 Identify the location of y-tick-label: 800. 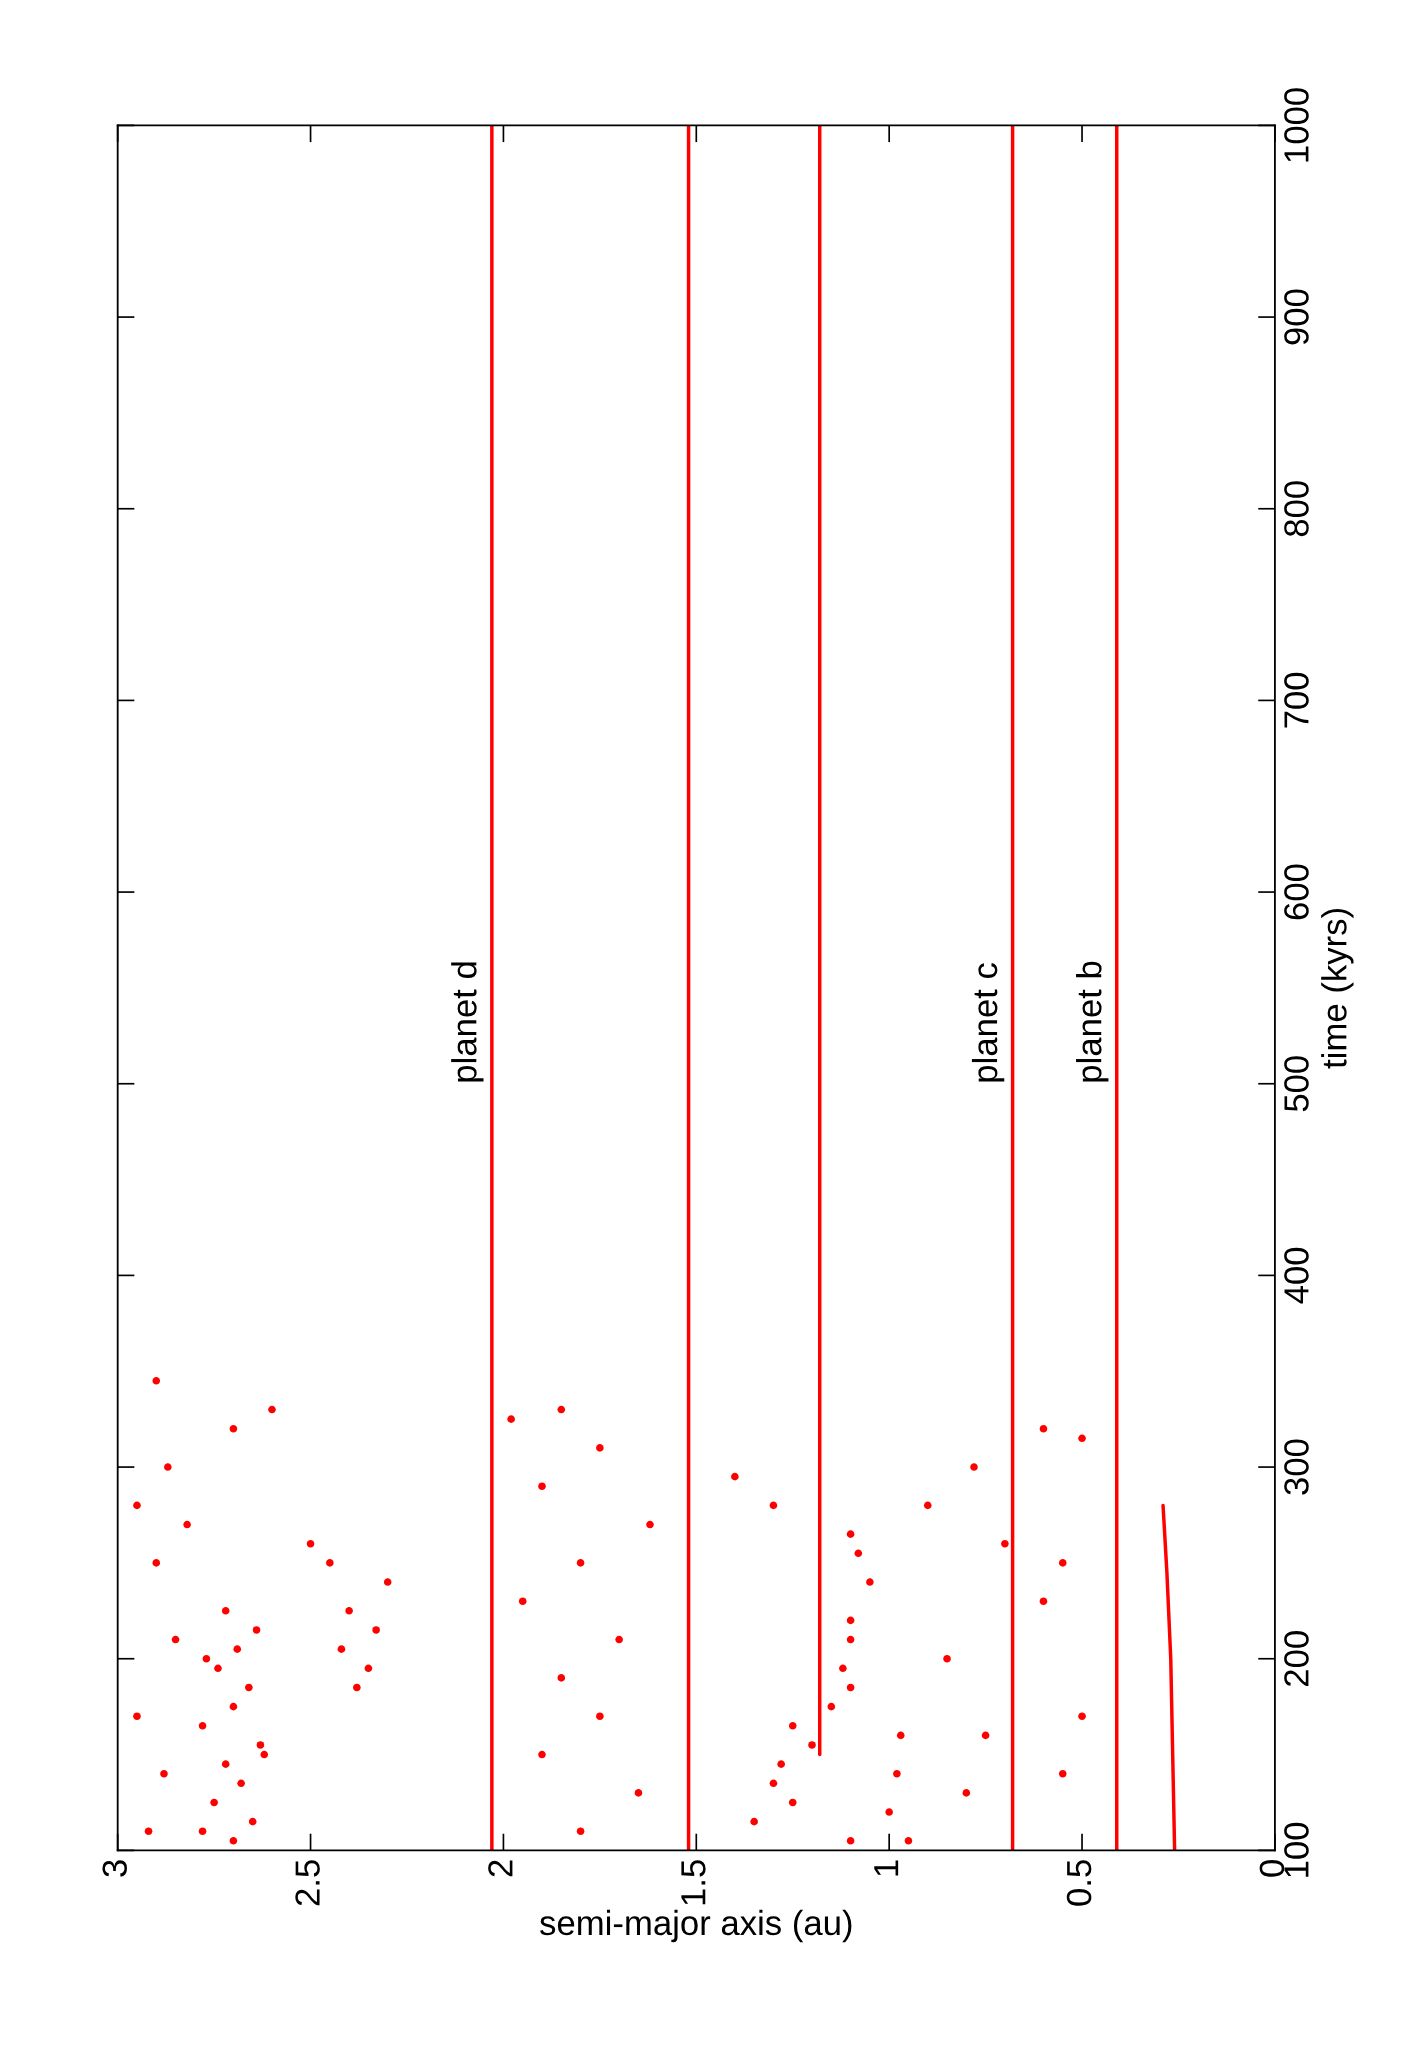
(1296, 509).